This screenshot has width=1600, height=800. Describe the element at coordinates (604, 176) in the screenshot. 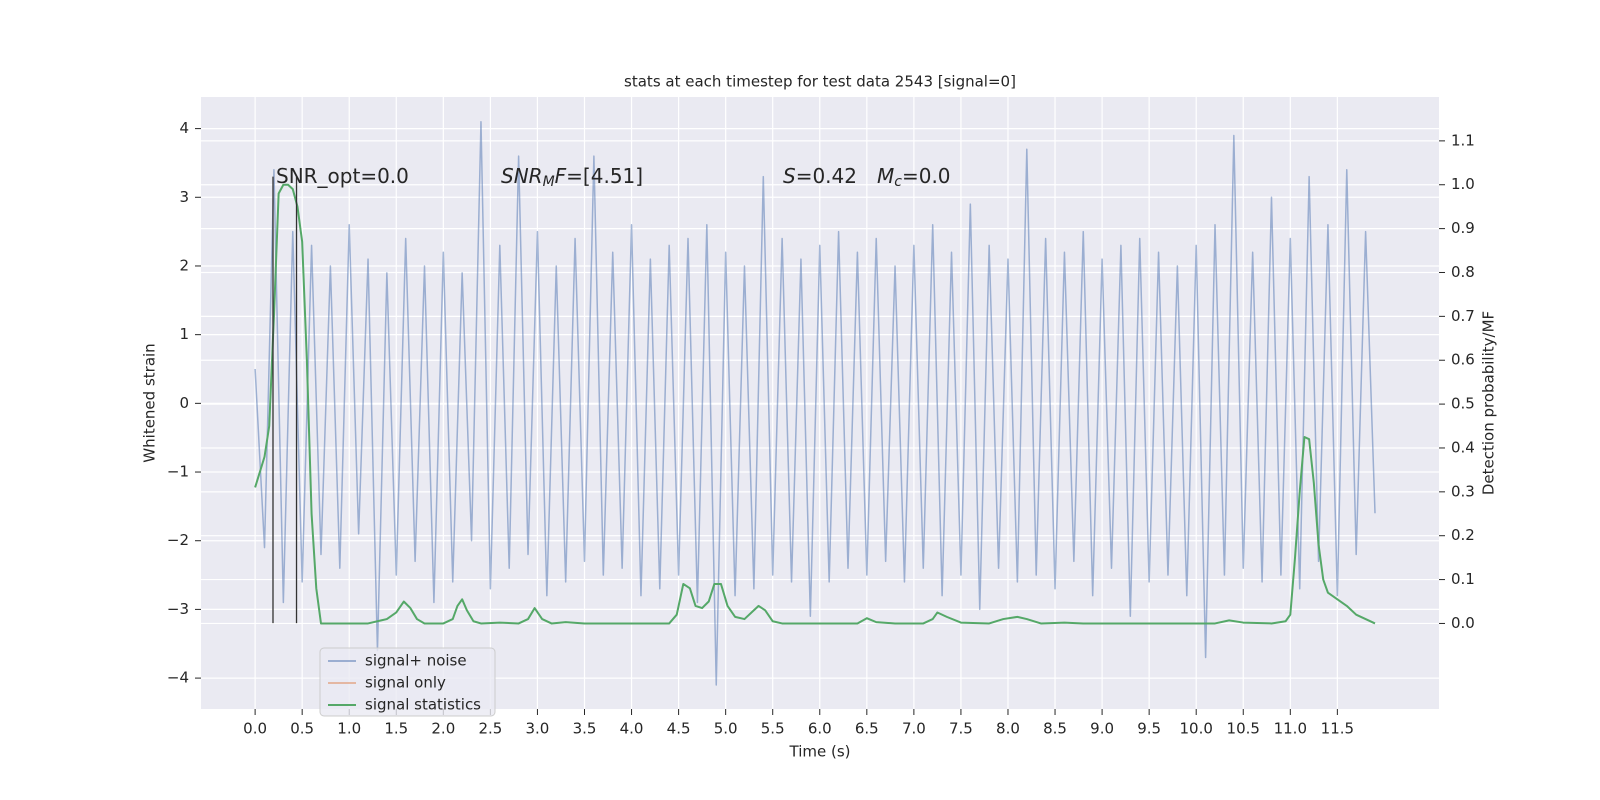

I see `annotation-part: =[4.51]` at that location.